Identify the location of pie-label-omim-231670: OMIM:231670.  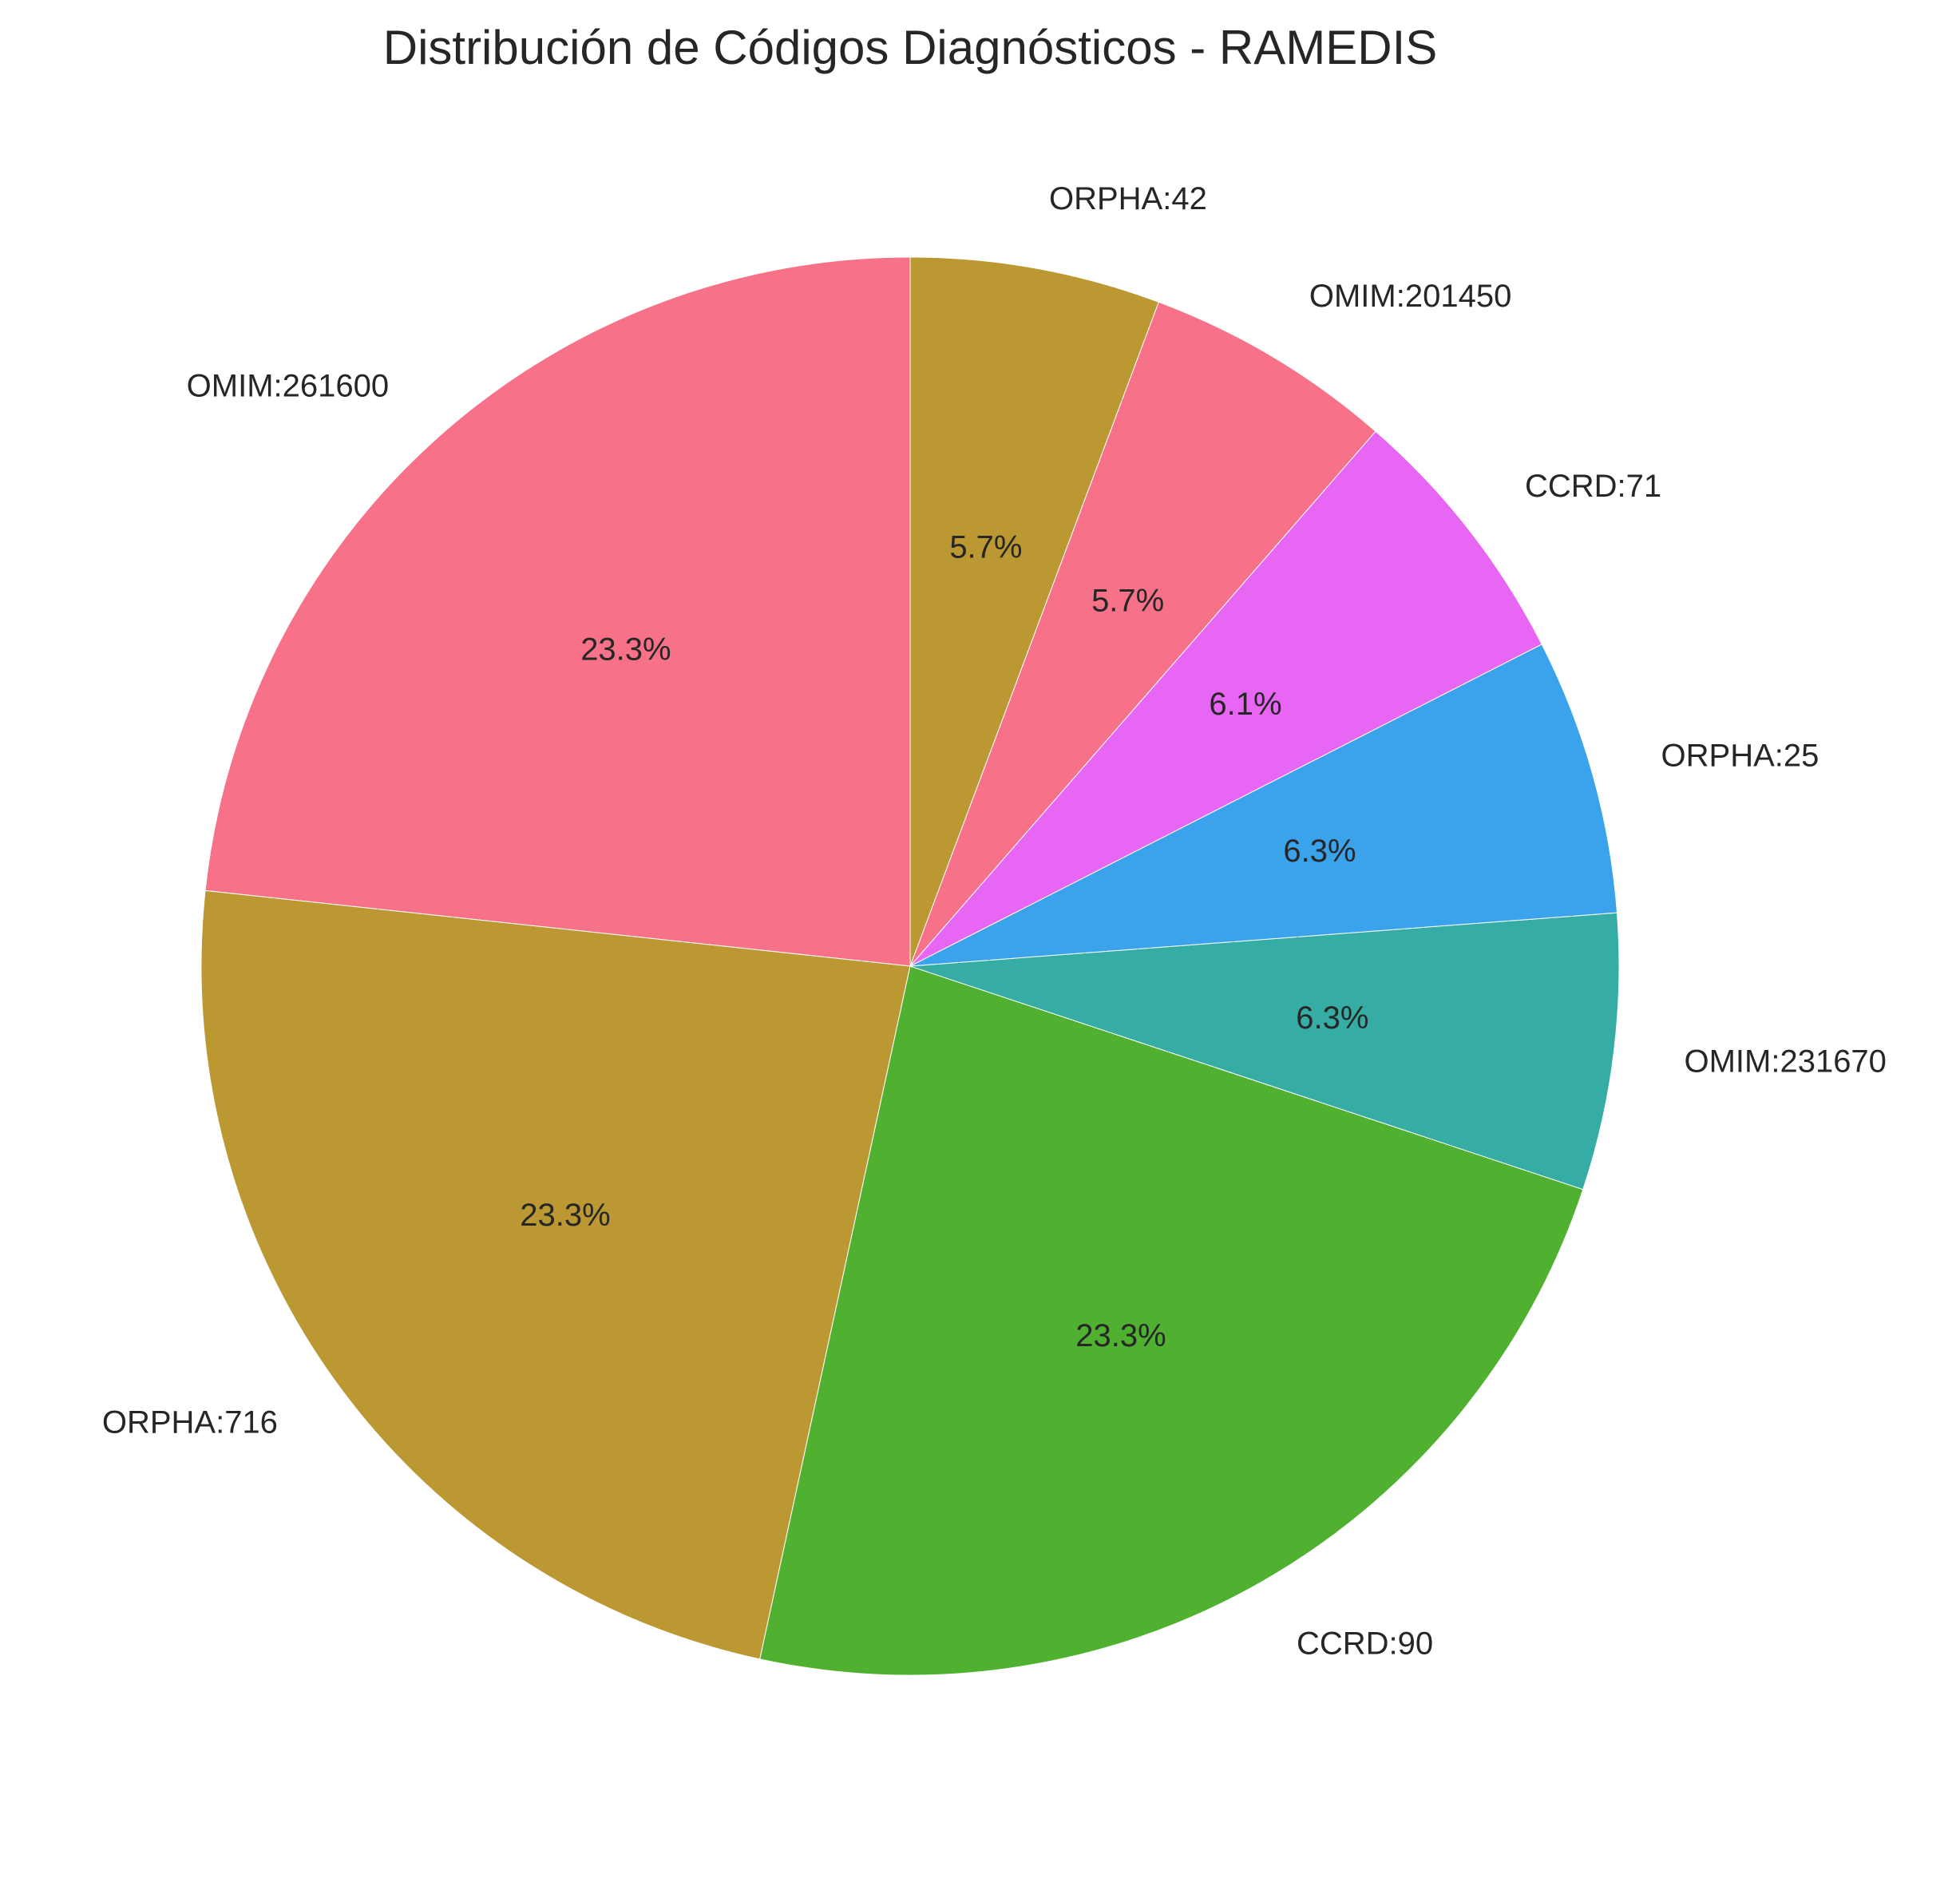
(1785, 1061).